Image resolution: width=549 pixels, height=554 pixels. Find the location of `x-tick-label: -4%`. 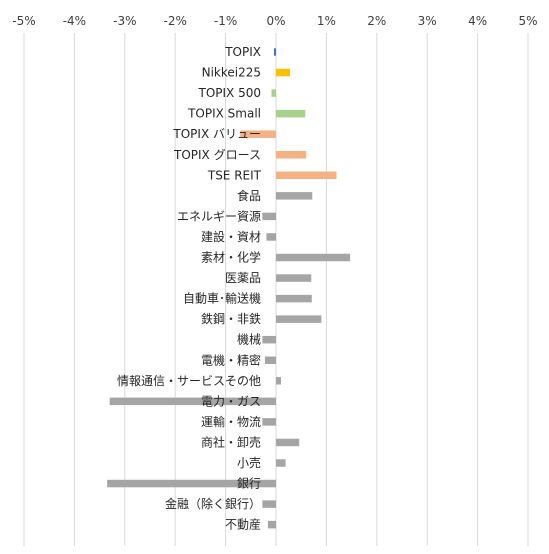

x-tick-label: -4% is located at coordinates (74, 21).